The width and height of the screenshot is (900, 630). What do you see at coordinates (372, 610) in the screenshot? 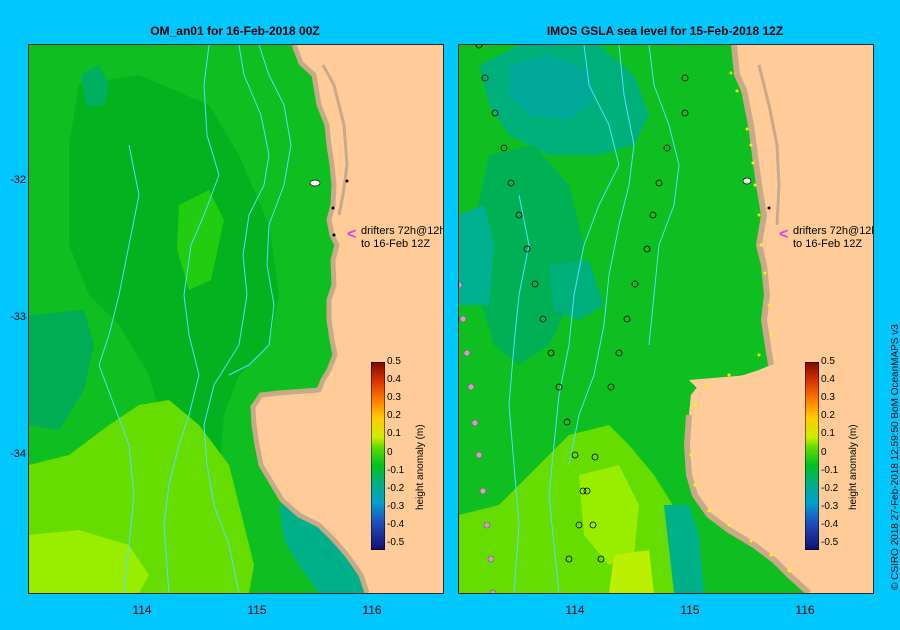
I see `lon-tick-116-left: 116` at bounding box center [372, 610].